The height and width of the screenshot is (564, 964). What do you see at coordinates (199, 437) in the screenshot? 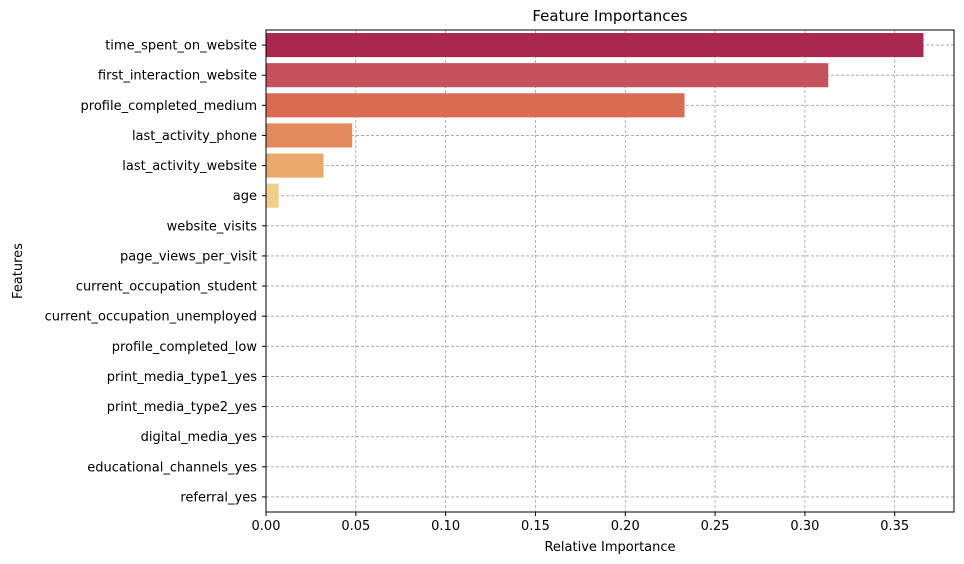
I see `y-tick-label: digital_media_yes` at bounding box center [199, 437].